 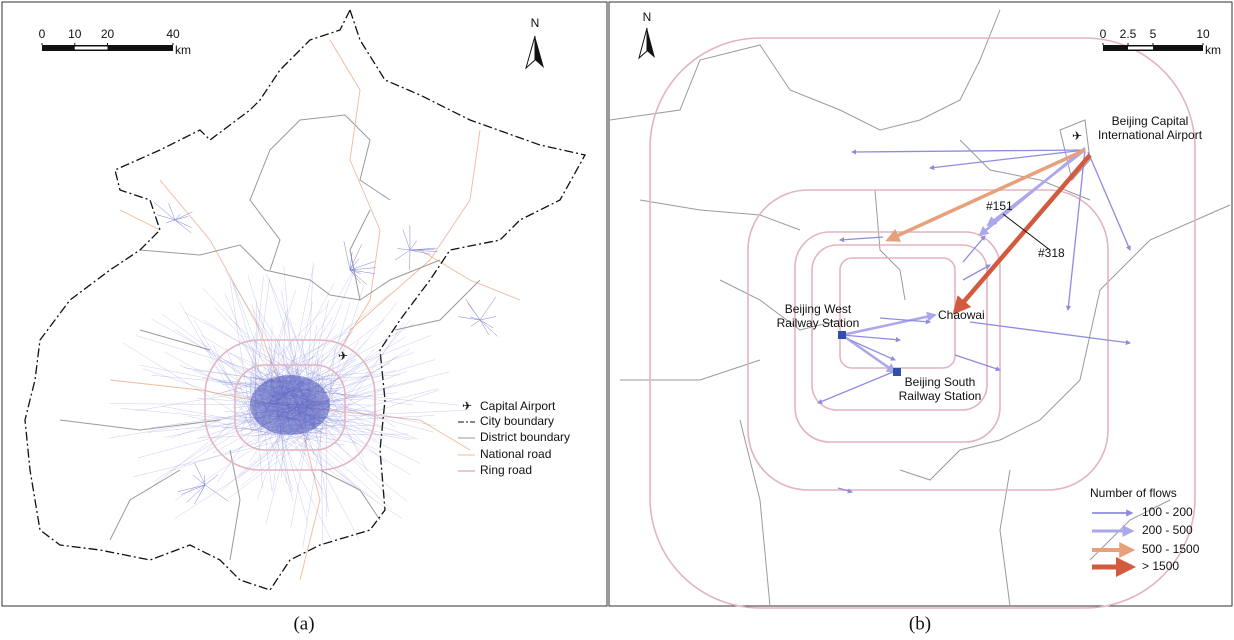 What do you see at coordinates (1133, 493) in the screenshot?
I see `legend-title: Number of flows` at bounding box center [1133, 493].